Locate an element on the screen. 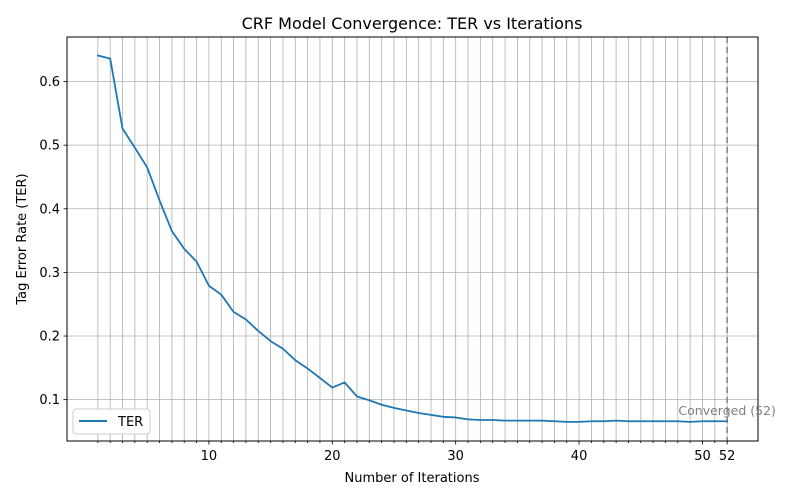 The image size is (800, 500). y-axis-label: Tag Error Rate (TER) is located at coordinates (22, 239).